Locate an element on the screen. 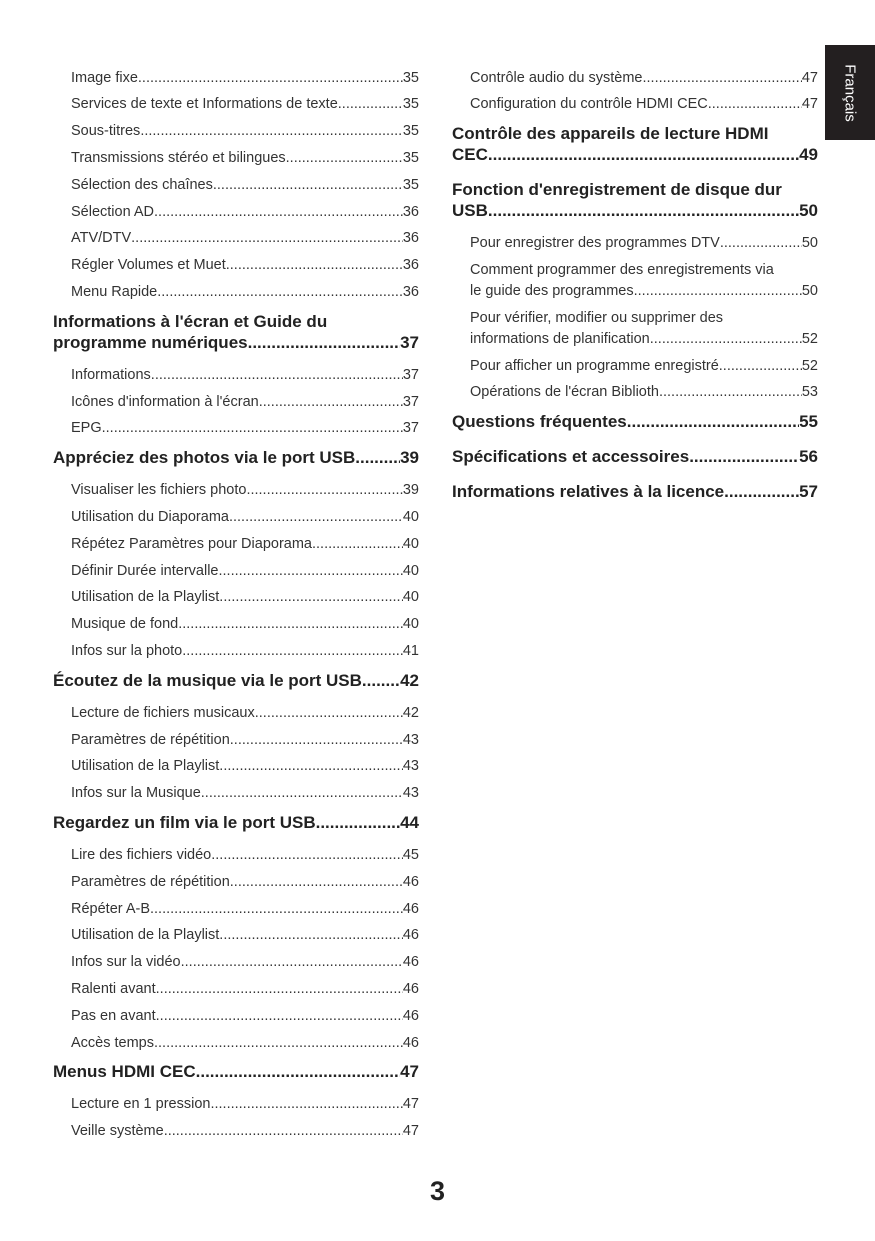  toc-entry: Musique de fond 40 is located at coordinates (245, 624).